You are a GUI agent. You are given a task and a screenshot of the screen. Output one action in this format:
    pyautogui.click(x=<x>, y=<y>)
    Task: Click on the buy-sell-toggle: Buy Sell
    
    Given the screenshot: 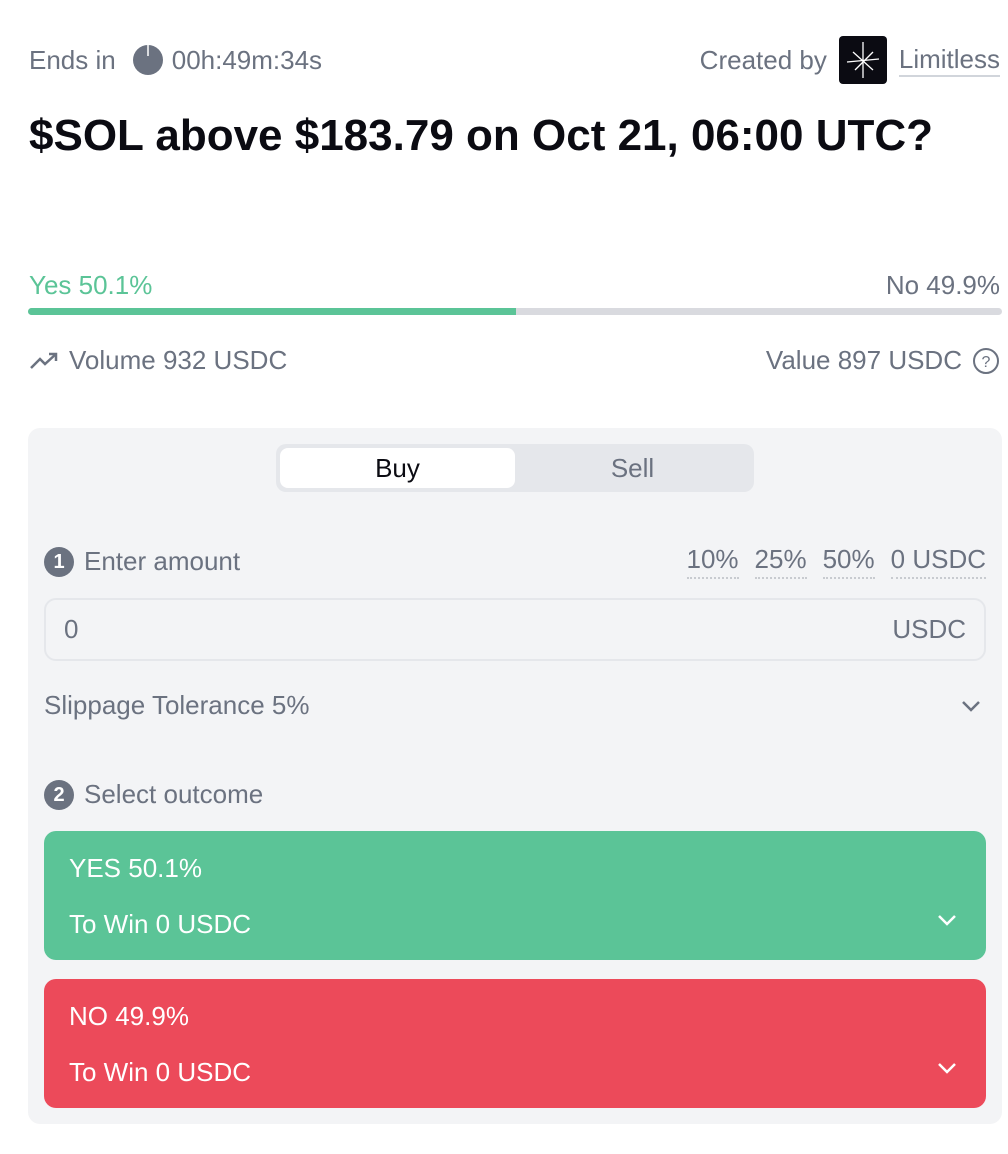 What is the action you would take?
    pyautogui.click(x=515, y=468)
    